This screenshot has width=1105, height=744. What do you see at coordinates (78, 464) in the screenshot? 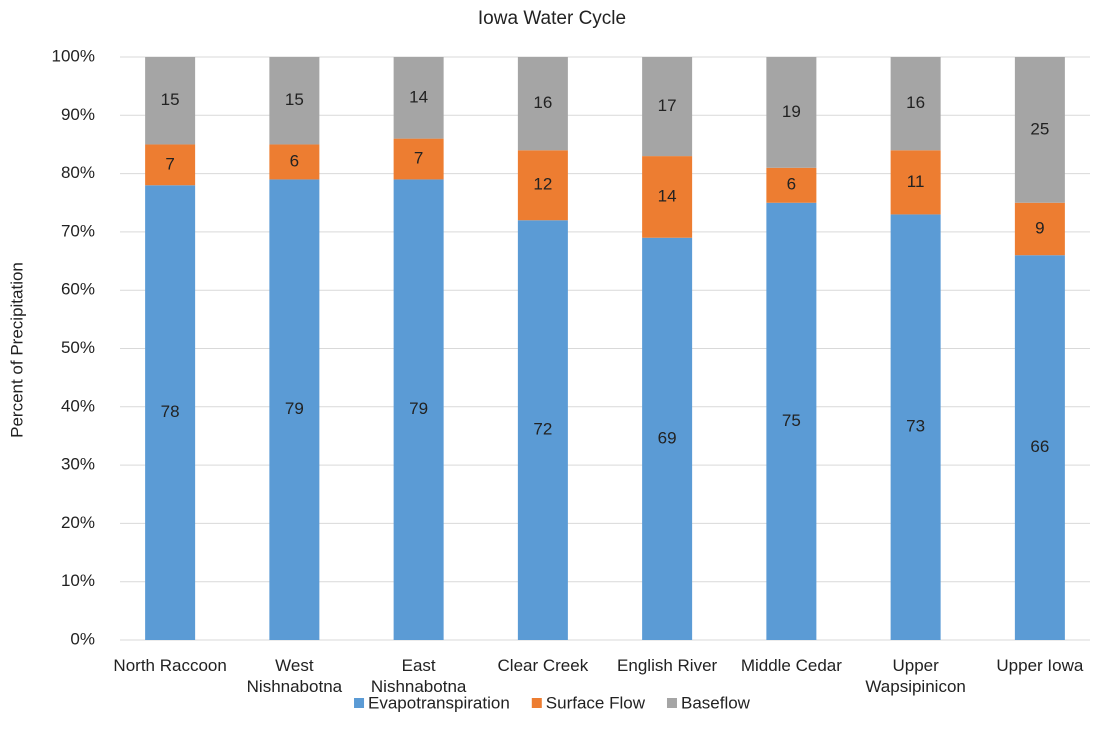
I see `y-tick-label: 30%` at bounding box center [78, 464].